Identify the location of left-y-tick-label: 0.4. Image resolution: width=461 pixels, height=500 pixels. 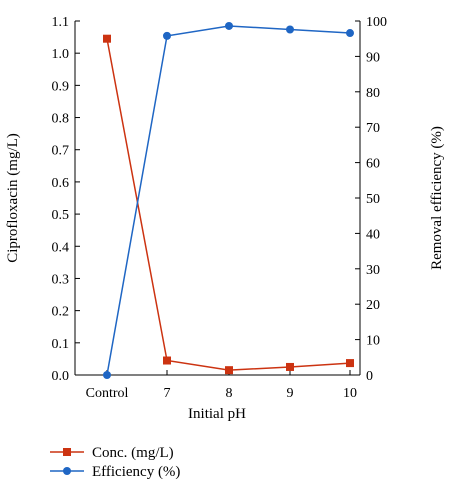
(61, 247).